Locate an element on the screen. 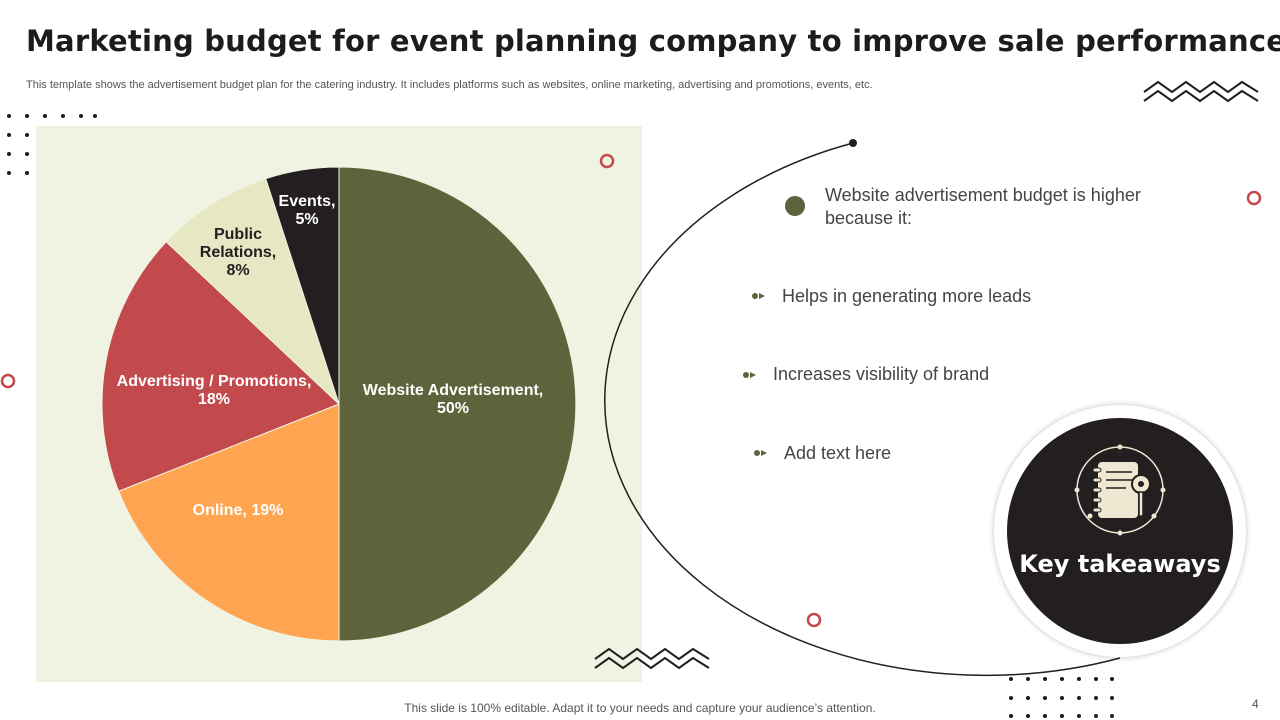 The image size is (1280, 720). pie-slice-public-relations is located at coordinates (252, 291).